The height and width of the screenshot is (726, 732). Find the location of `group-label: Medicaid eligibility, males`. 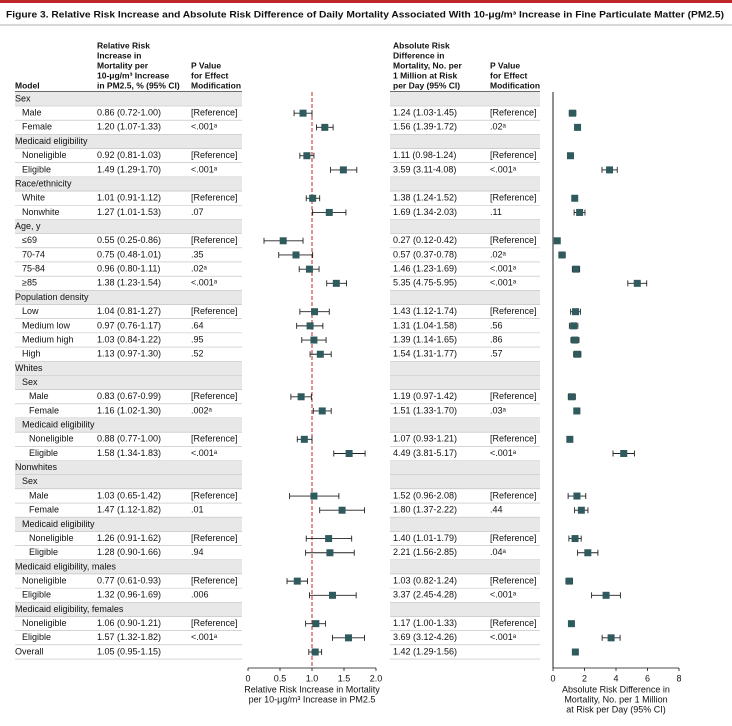

group-label: Medicaid eligibility, males is located at coordinates (65, 566).